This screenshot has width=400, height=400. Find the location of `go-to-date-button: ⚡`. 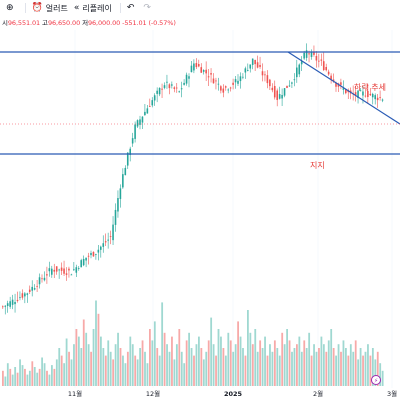

go-to-date-button: ⚡ is located at coordinates (376, 380).